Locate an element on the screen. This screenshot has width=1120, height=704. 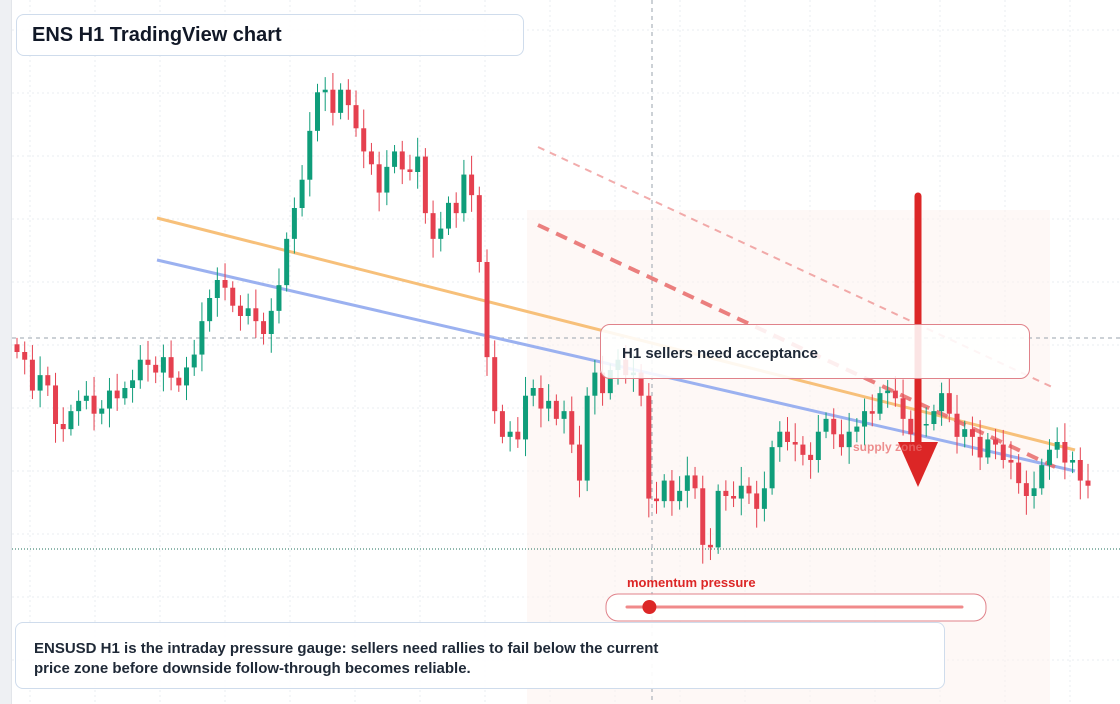
supply-zone-label: supply zone is located at coordinates (888, 447).